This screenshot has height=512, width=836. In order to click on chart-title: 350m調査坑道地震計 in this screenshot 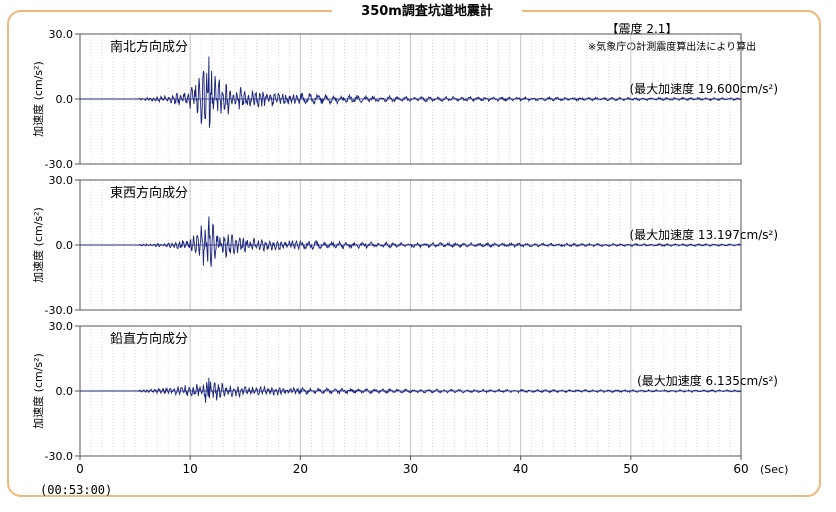, I will do `click(427, 12)`.